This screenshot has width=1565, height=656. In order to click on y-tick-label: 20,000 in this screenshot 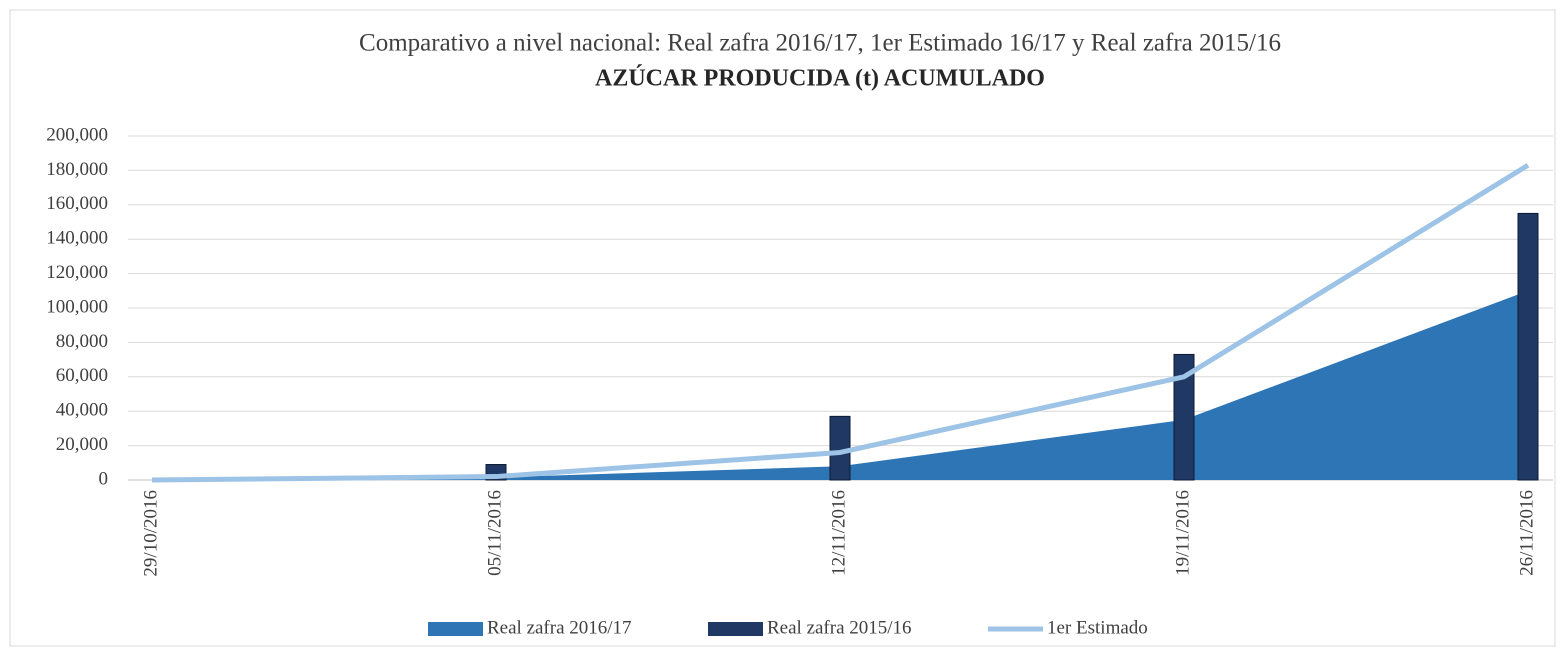, I will do `click(82, 444)`.